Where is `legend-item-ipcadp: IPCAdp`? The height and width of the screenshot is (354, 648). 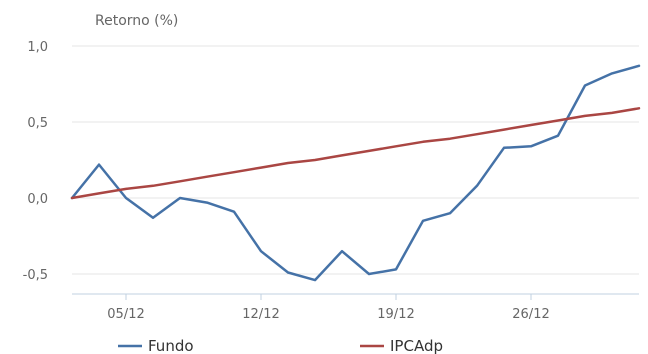 legend-item-ipcadp: IPCAdp is located at coordinates (401, 345).